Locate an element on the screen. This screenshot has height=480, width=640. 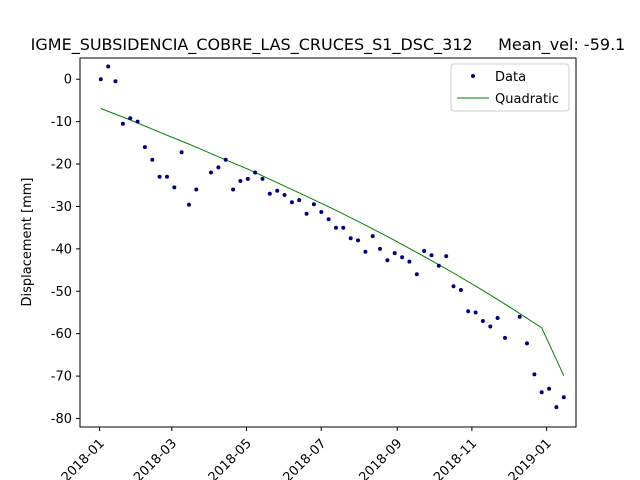
legend-data-label: Data is located at coordinates (510, 77).